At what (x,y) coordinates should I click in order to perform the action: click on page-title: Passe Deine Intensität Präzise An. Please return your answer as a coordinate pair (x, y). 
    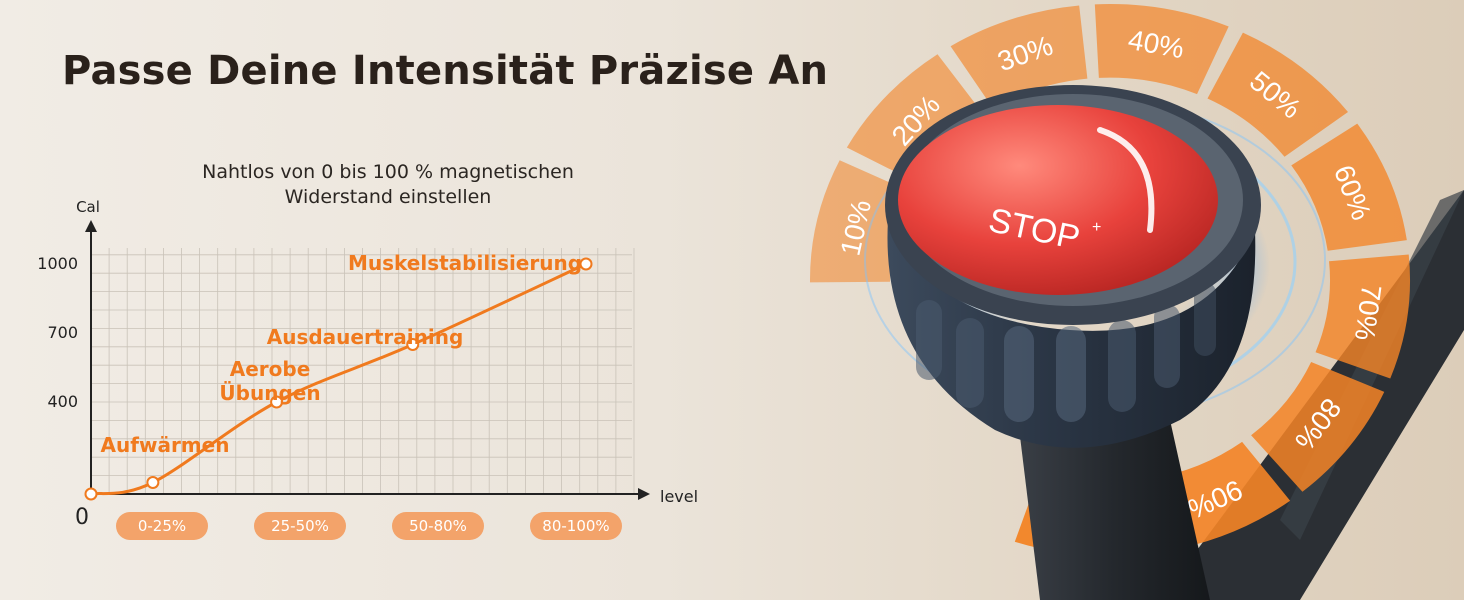
    Looking at the image, I should click on (445, 71).